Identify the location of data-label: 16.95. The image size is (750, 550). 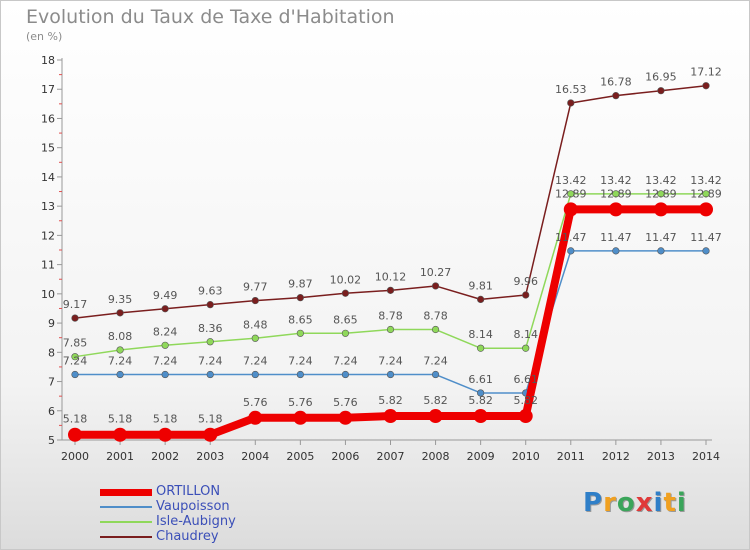
(661, 77).